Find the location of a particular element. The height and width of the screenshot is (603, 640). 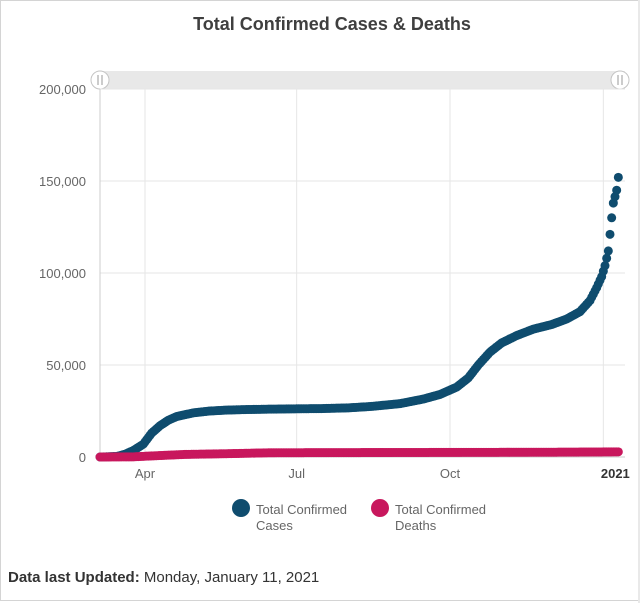

y-tick-label: 0 is located at coordinates (82, 457).